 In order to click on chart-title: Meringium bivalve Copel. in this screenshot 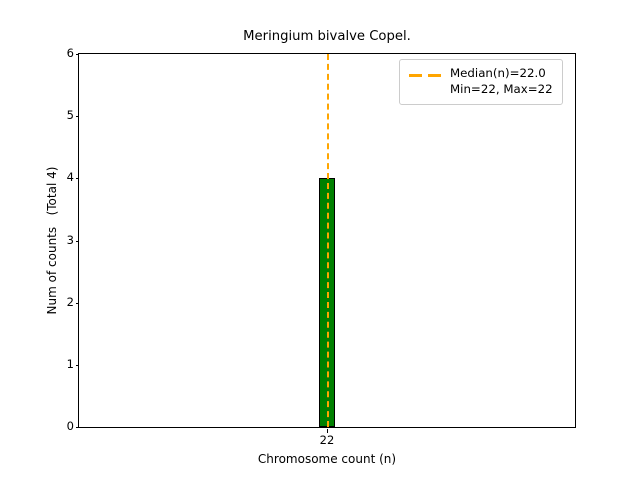, I will do `click(327, 36)`.